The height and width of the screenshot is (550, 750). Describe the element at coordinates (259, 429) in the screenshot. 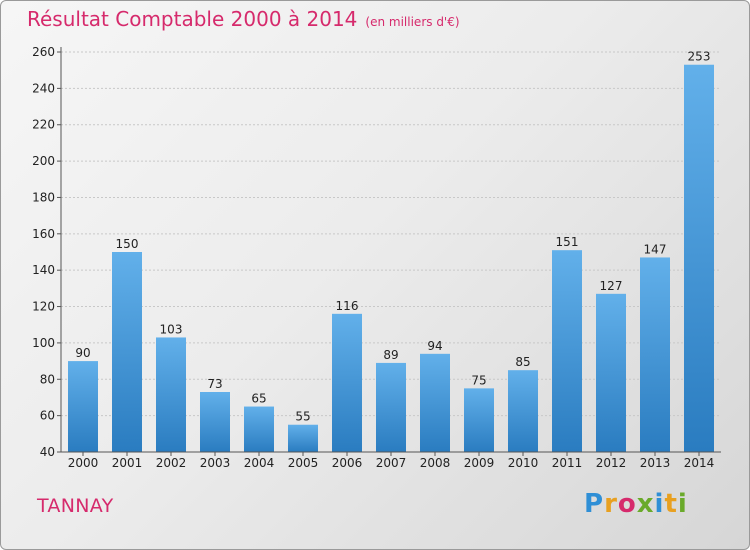

I see `bar-2004` at that location.